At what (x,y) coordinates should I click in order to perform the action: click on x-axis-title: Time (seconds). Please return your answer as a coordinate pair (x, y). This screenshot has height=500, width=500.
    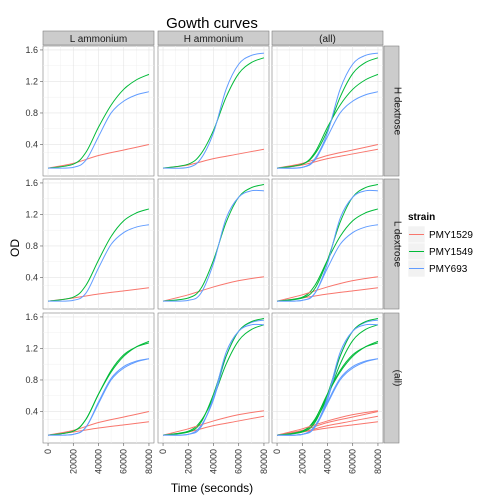
    Looking at the image, I should click on (212, 488).